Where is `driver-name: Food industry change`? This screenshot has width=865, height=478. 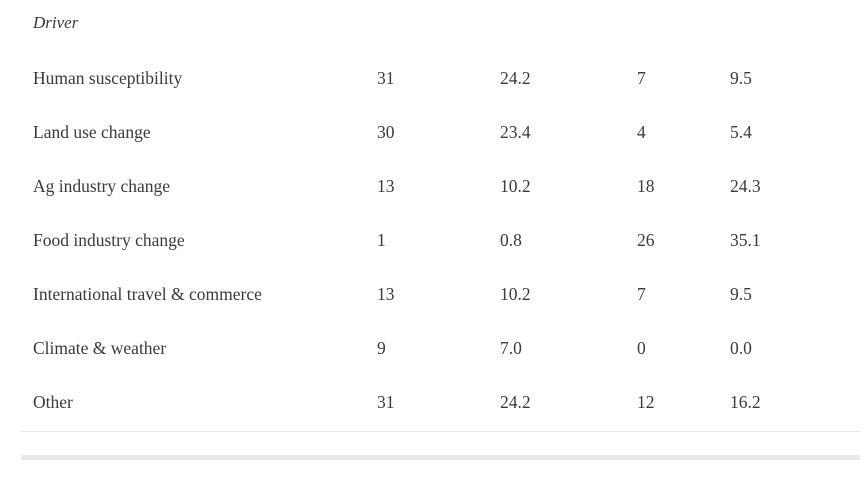
driver-name: Food industry change is located at coordinates (109, 239).